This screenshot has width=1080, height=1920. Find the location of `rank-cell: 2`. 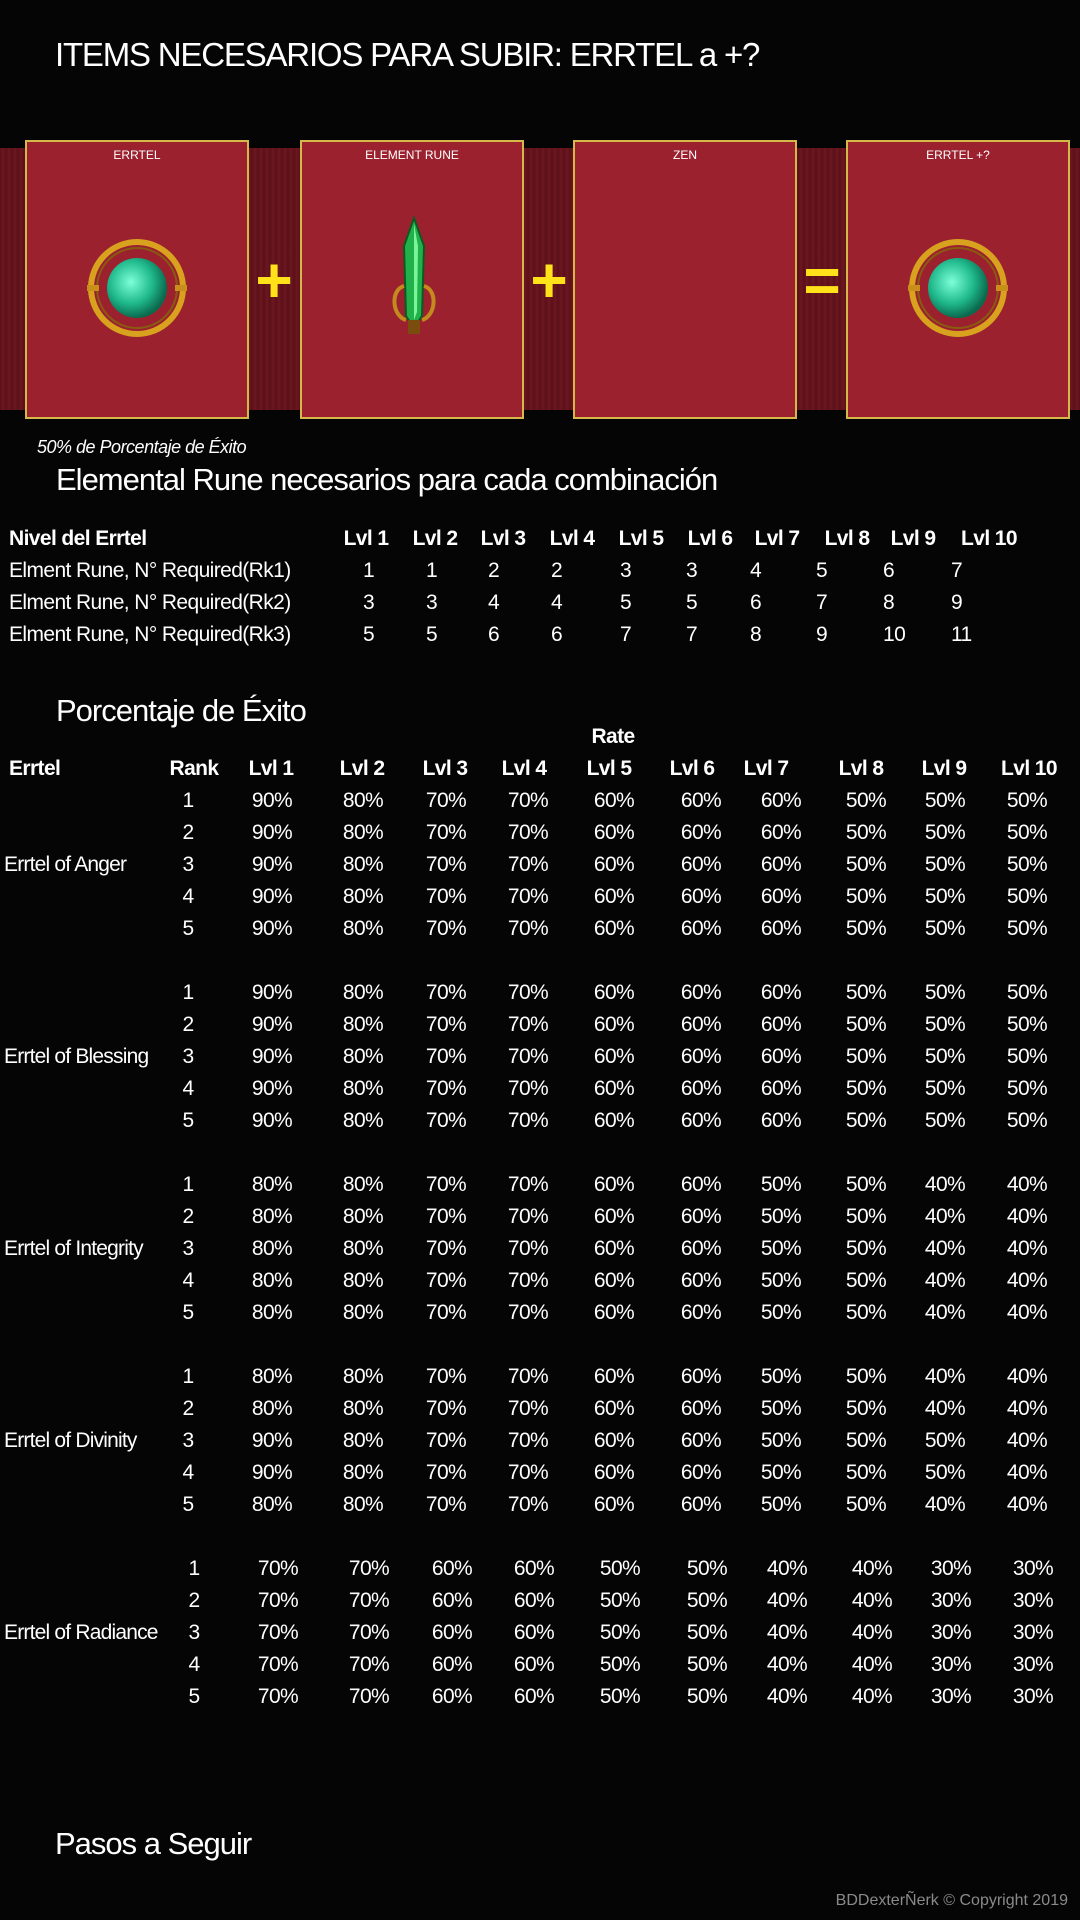

rank-cell: 2 is located at coordinates (188, 1024).